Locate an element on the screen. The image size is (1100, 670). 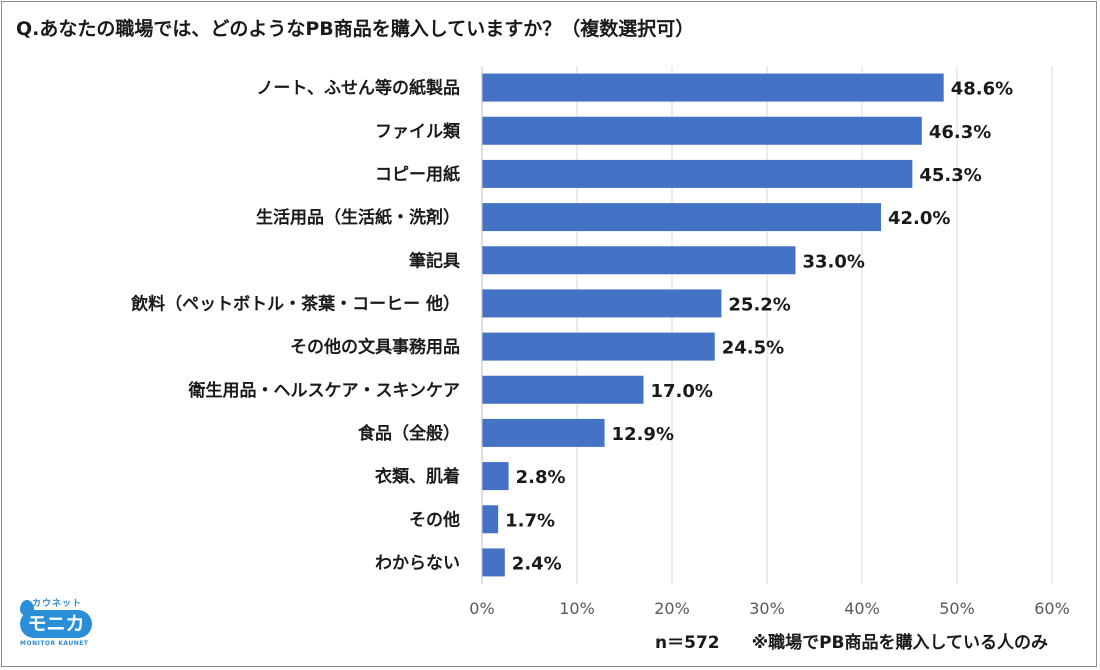
sample-size-note: n＝572 is located at coordinates (687, 643).